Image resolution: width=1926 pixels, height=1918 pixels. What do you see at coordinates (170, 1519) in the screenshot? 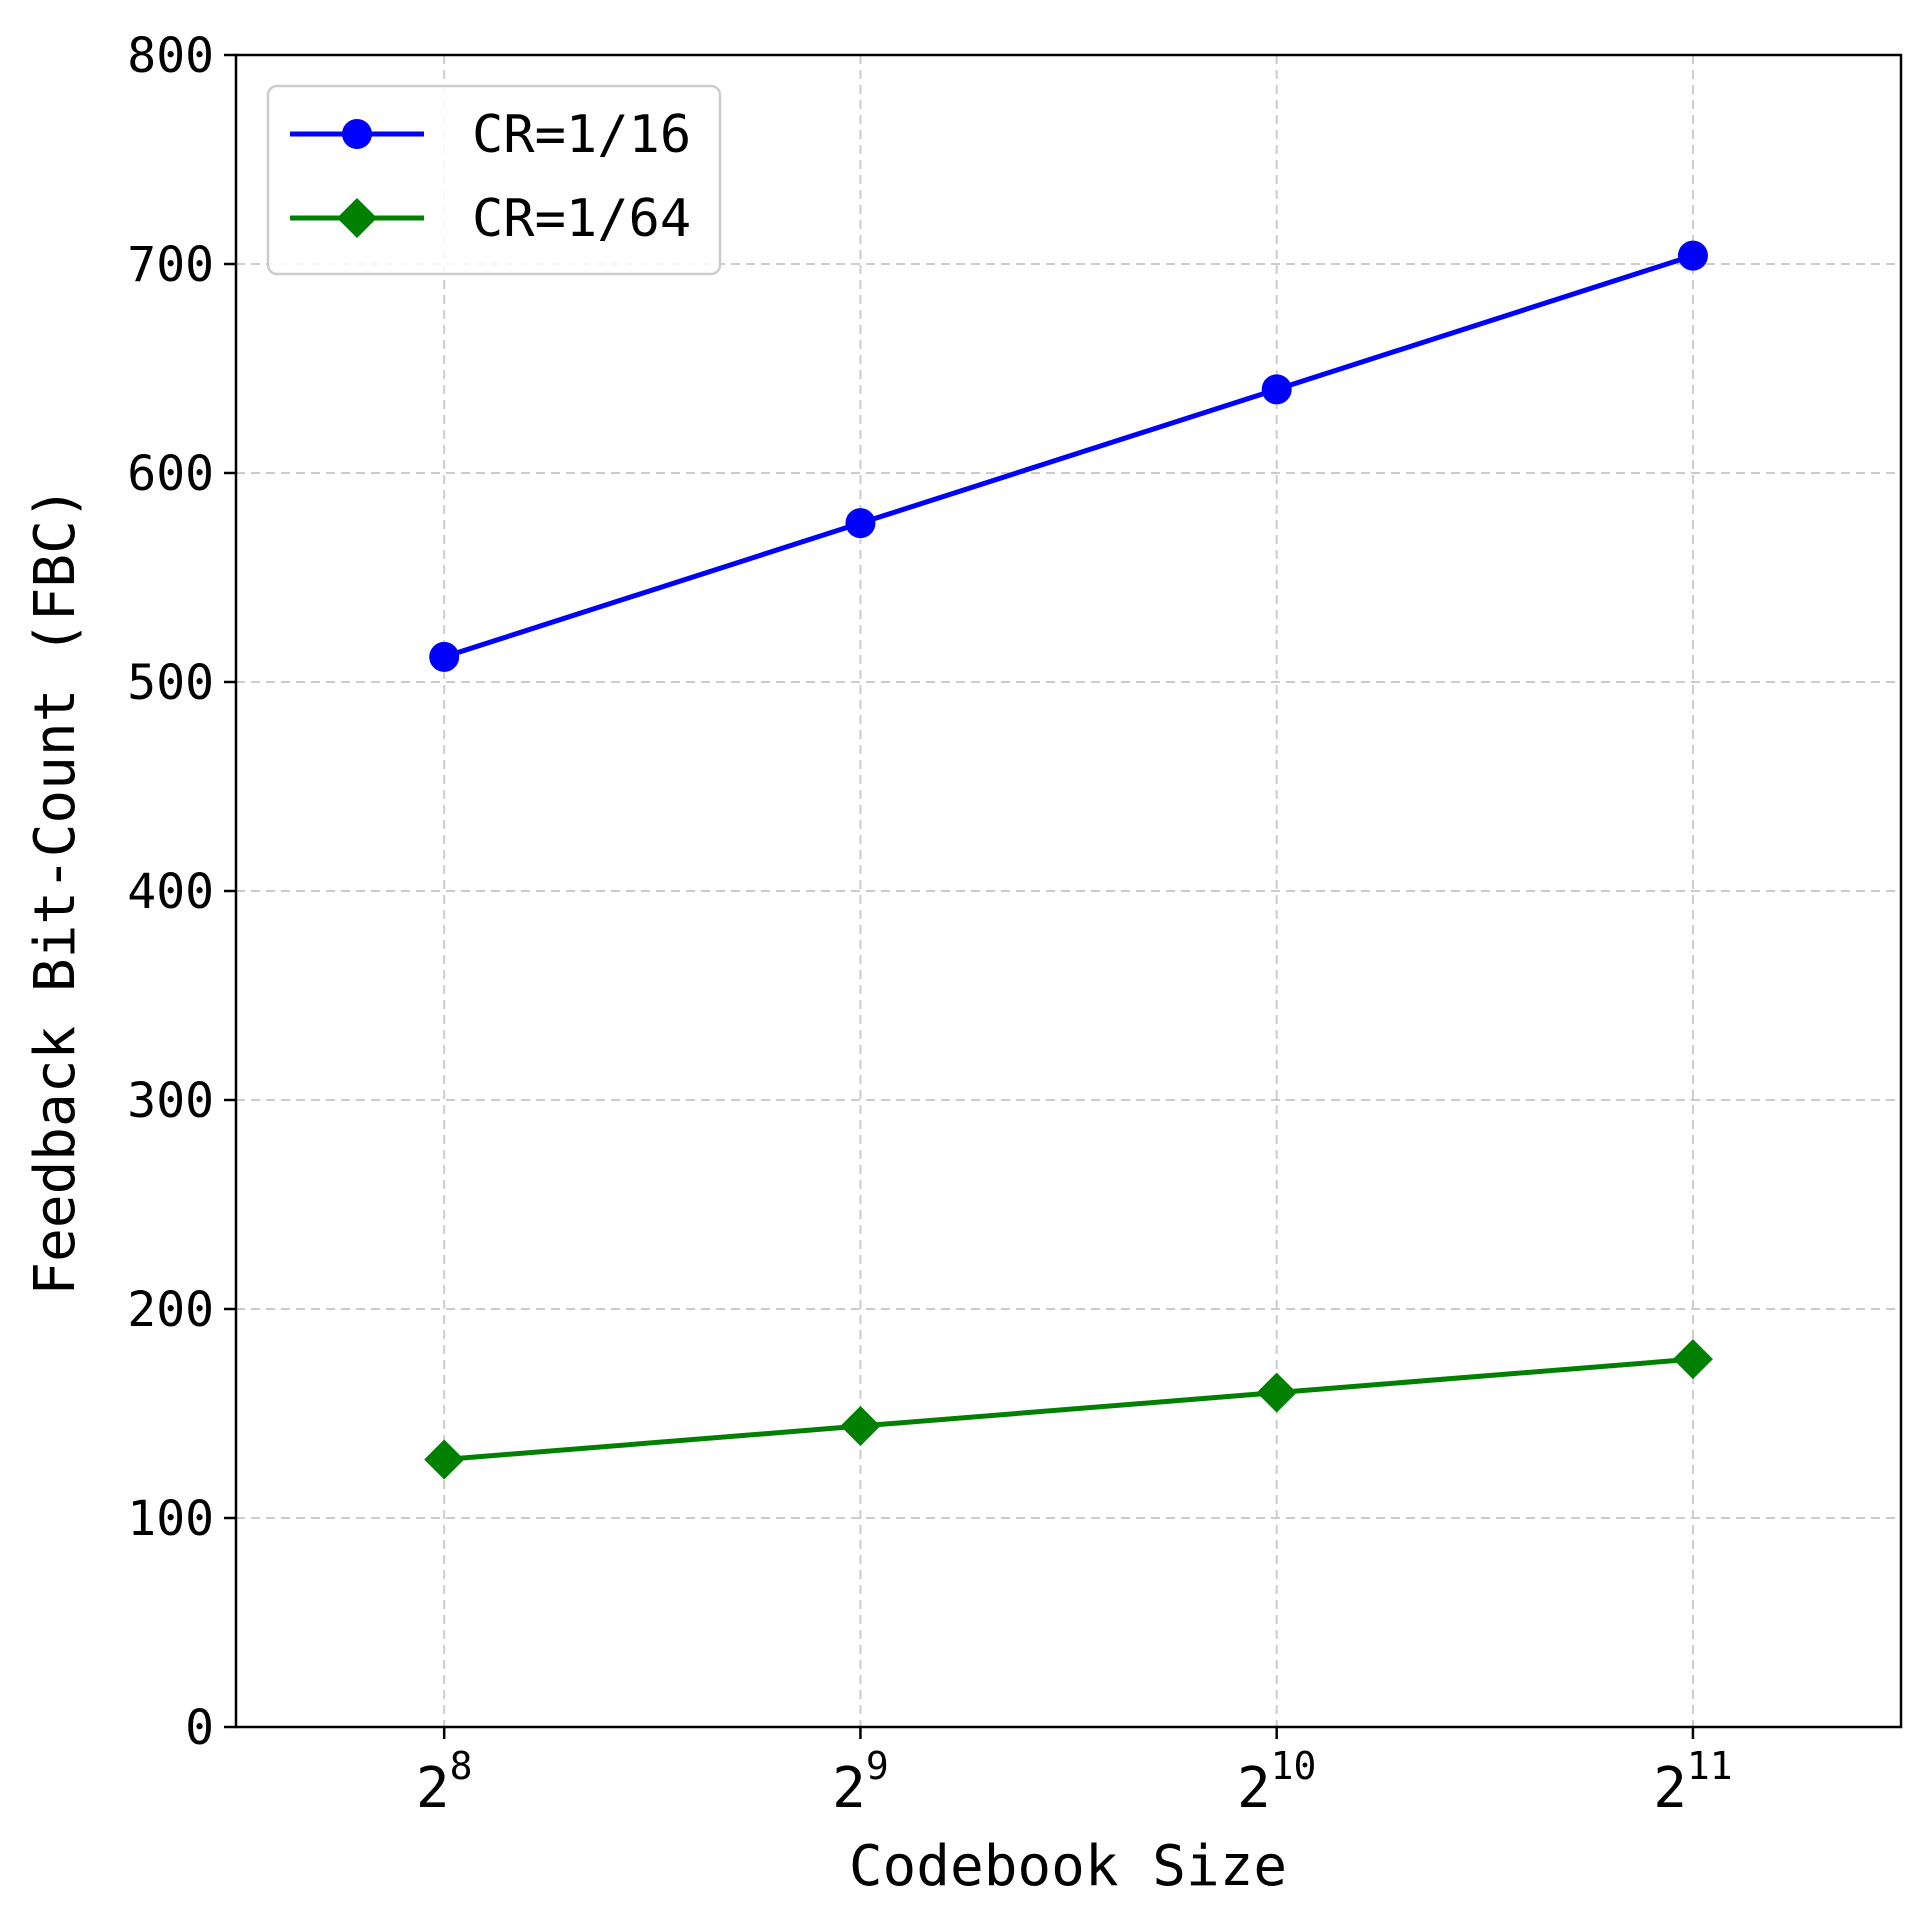
I see `y-tick-label: 100` at bounding box center [170, 1519].